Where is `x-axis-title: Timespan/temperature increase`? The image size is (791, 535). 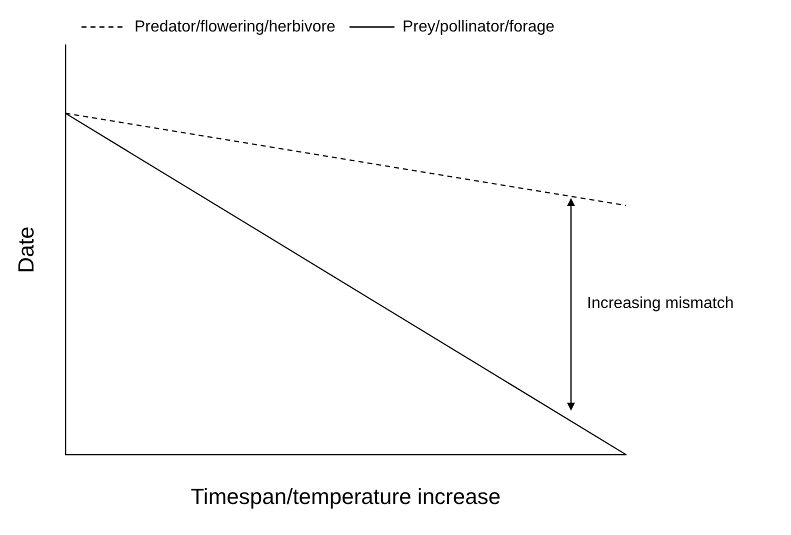
x-axis-title: Timespan/temperature increase is located at coordinates (345, 496).